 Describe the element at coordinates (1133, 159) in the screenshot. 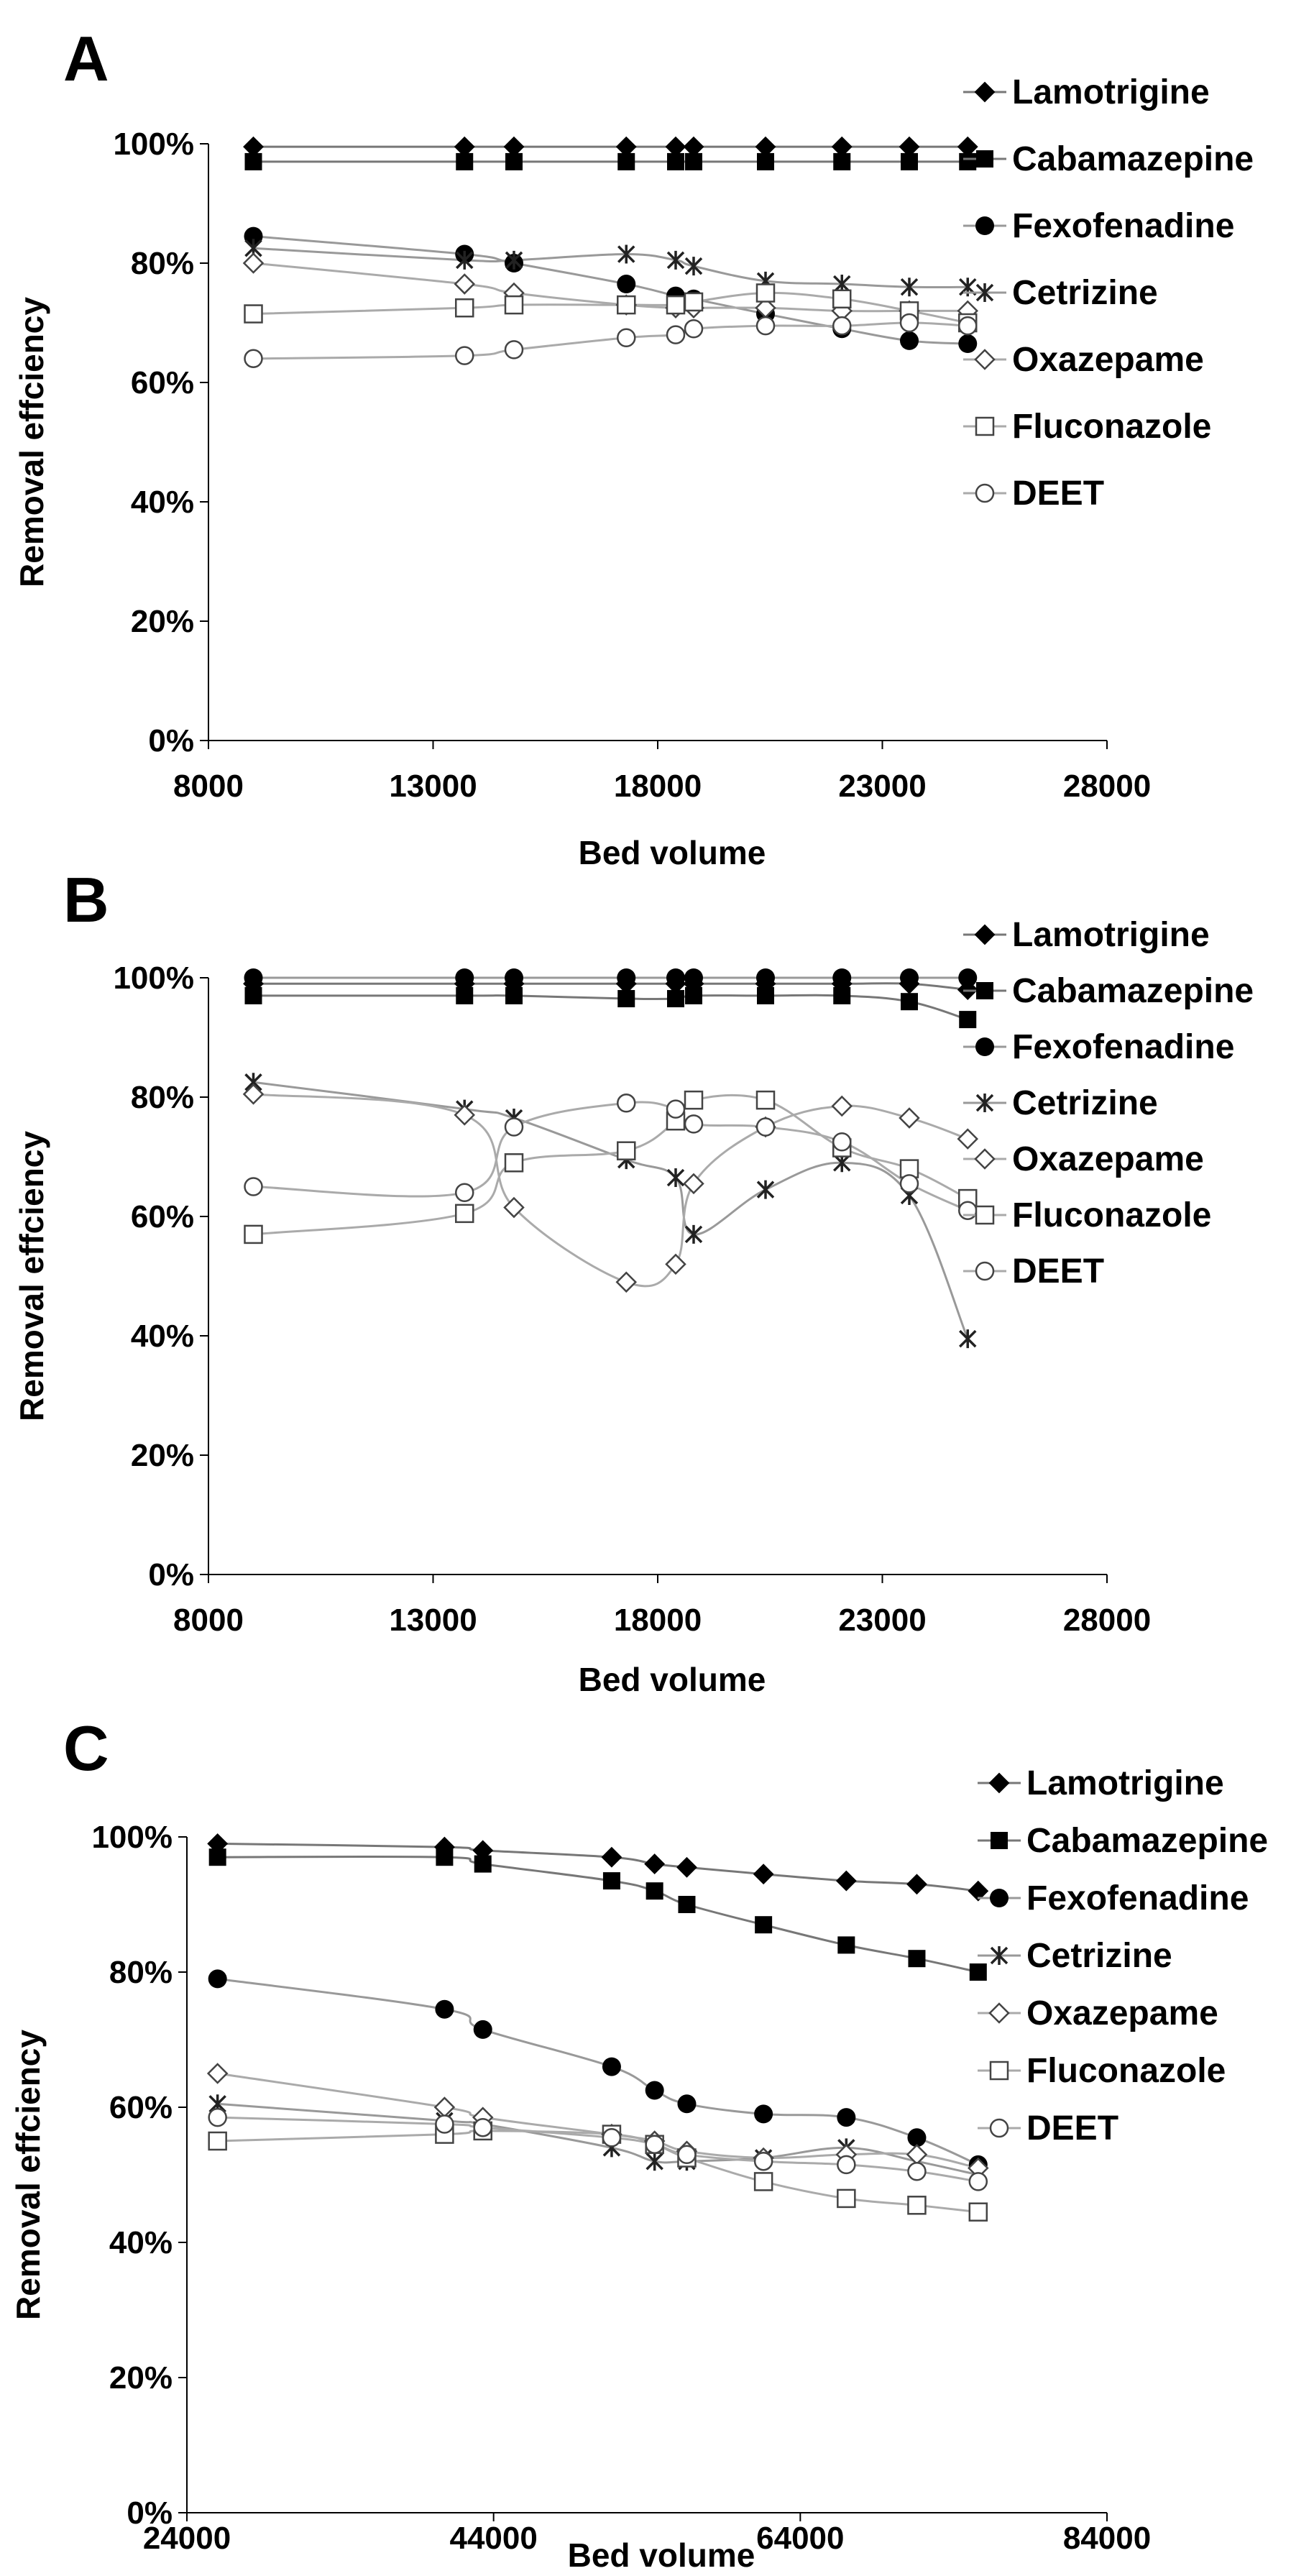

I see `panel-a-legend-label: Cabamazepine` at that location.